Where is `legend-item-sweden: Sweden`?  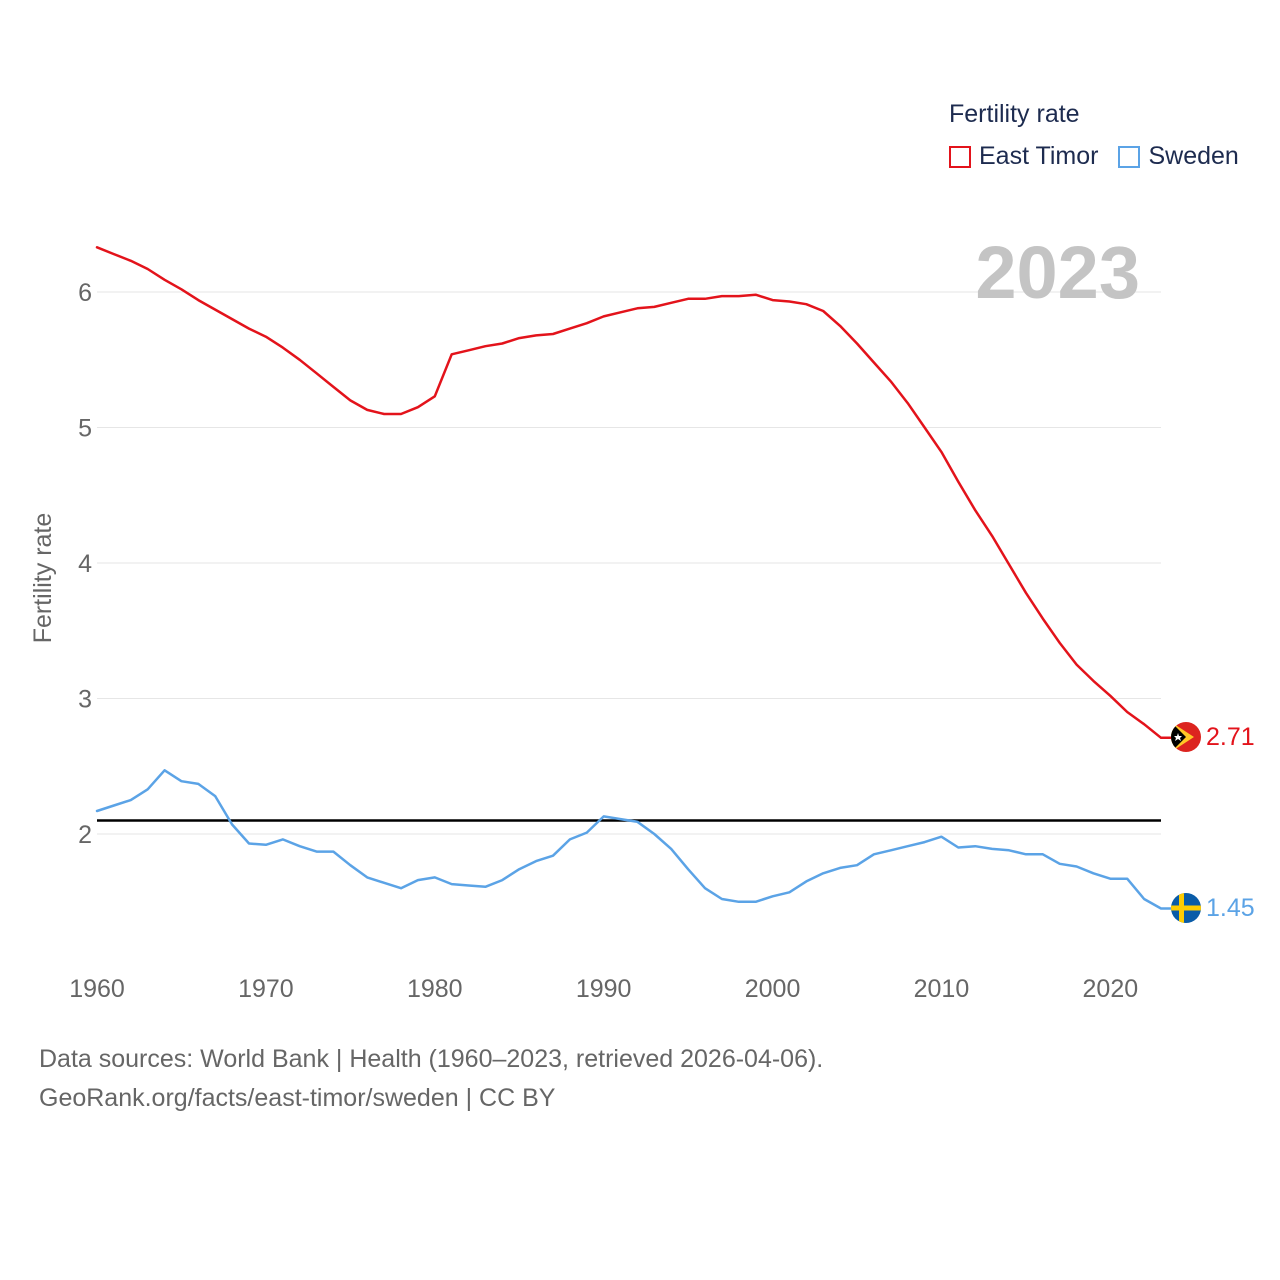
legend-item-sweden: Sweden is located at coordinates (1178, 156).